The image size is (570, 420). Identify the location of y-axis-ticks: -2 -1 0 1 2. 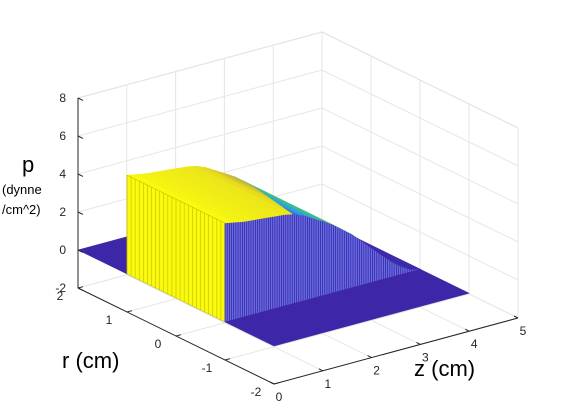
(168, 342).